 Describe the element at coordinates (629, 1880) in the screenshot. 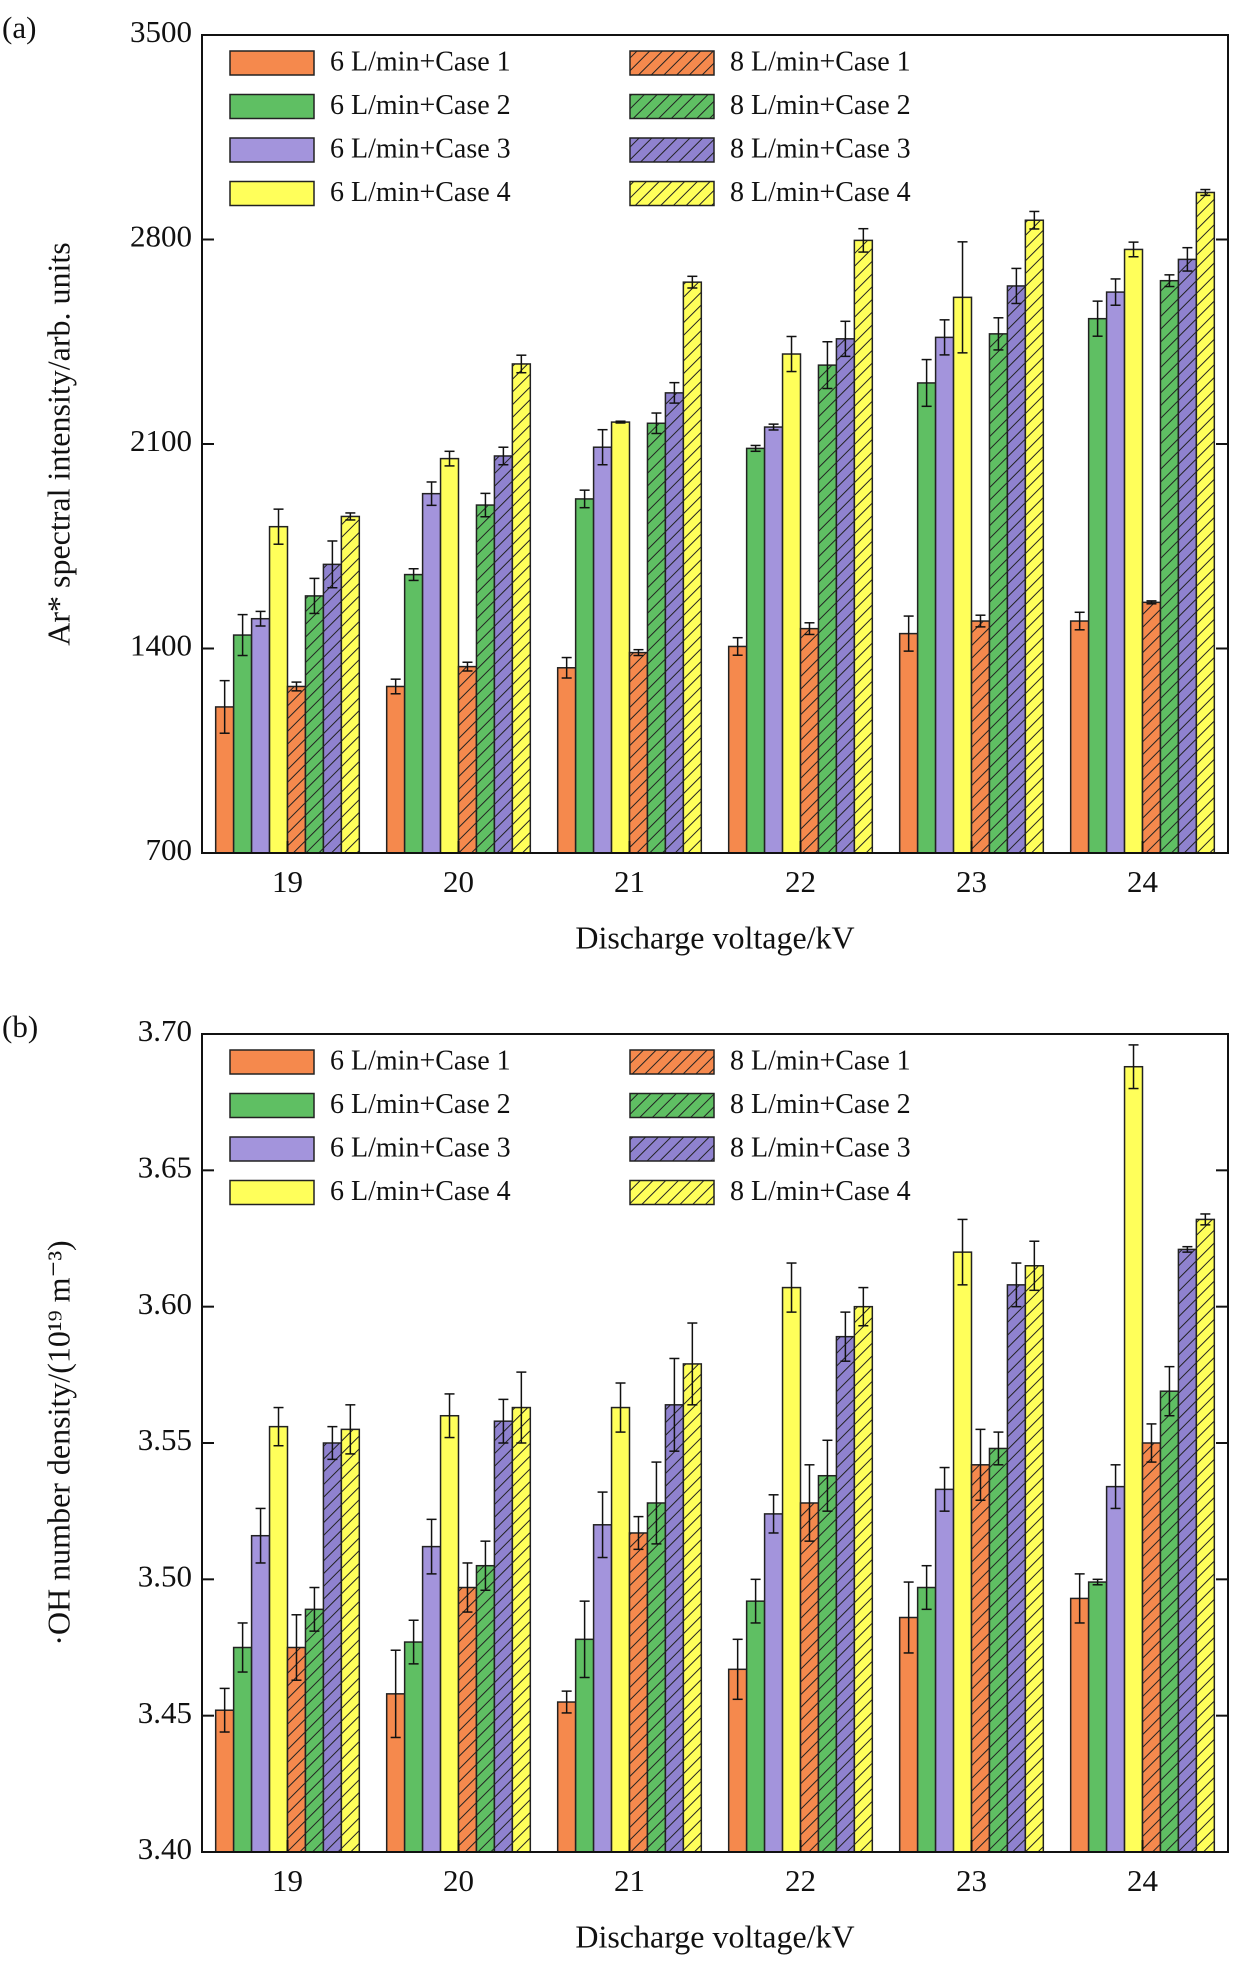

I see `x-tick-label: 21` at that location.